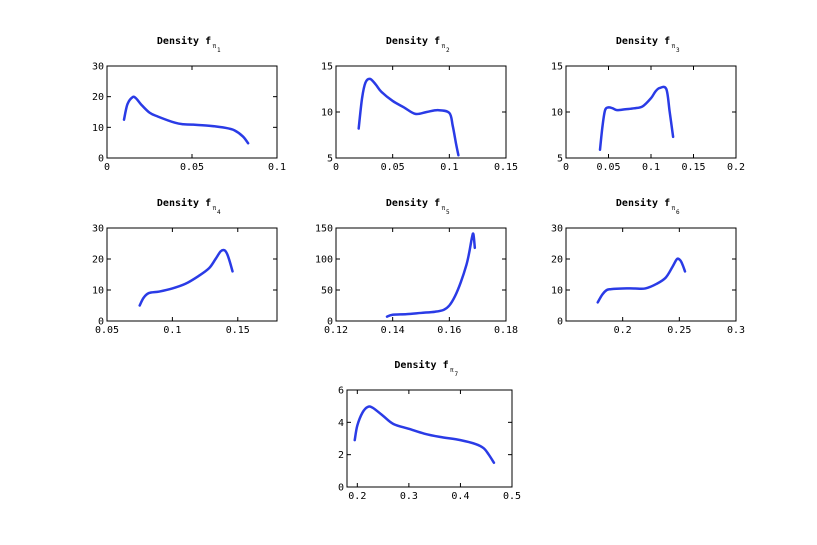  I want to click on x-tick-label: 0.4, so click(460, 496).